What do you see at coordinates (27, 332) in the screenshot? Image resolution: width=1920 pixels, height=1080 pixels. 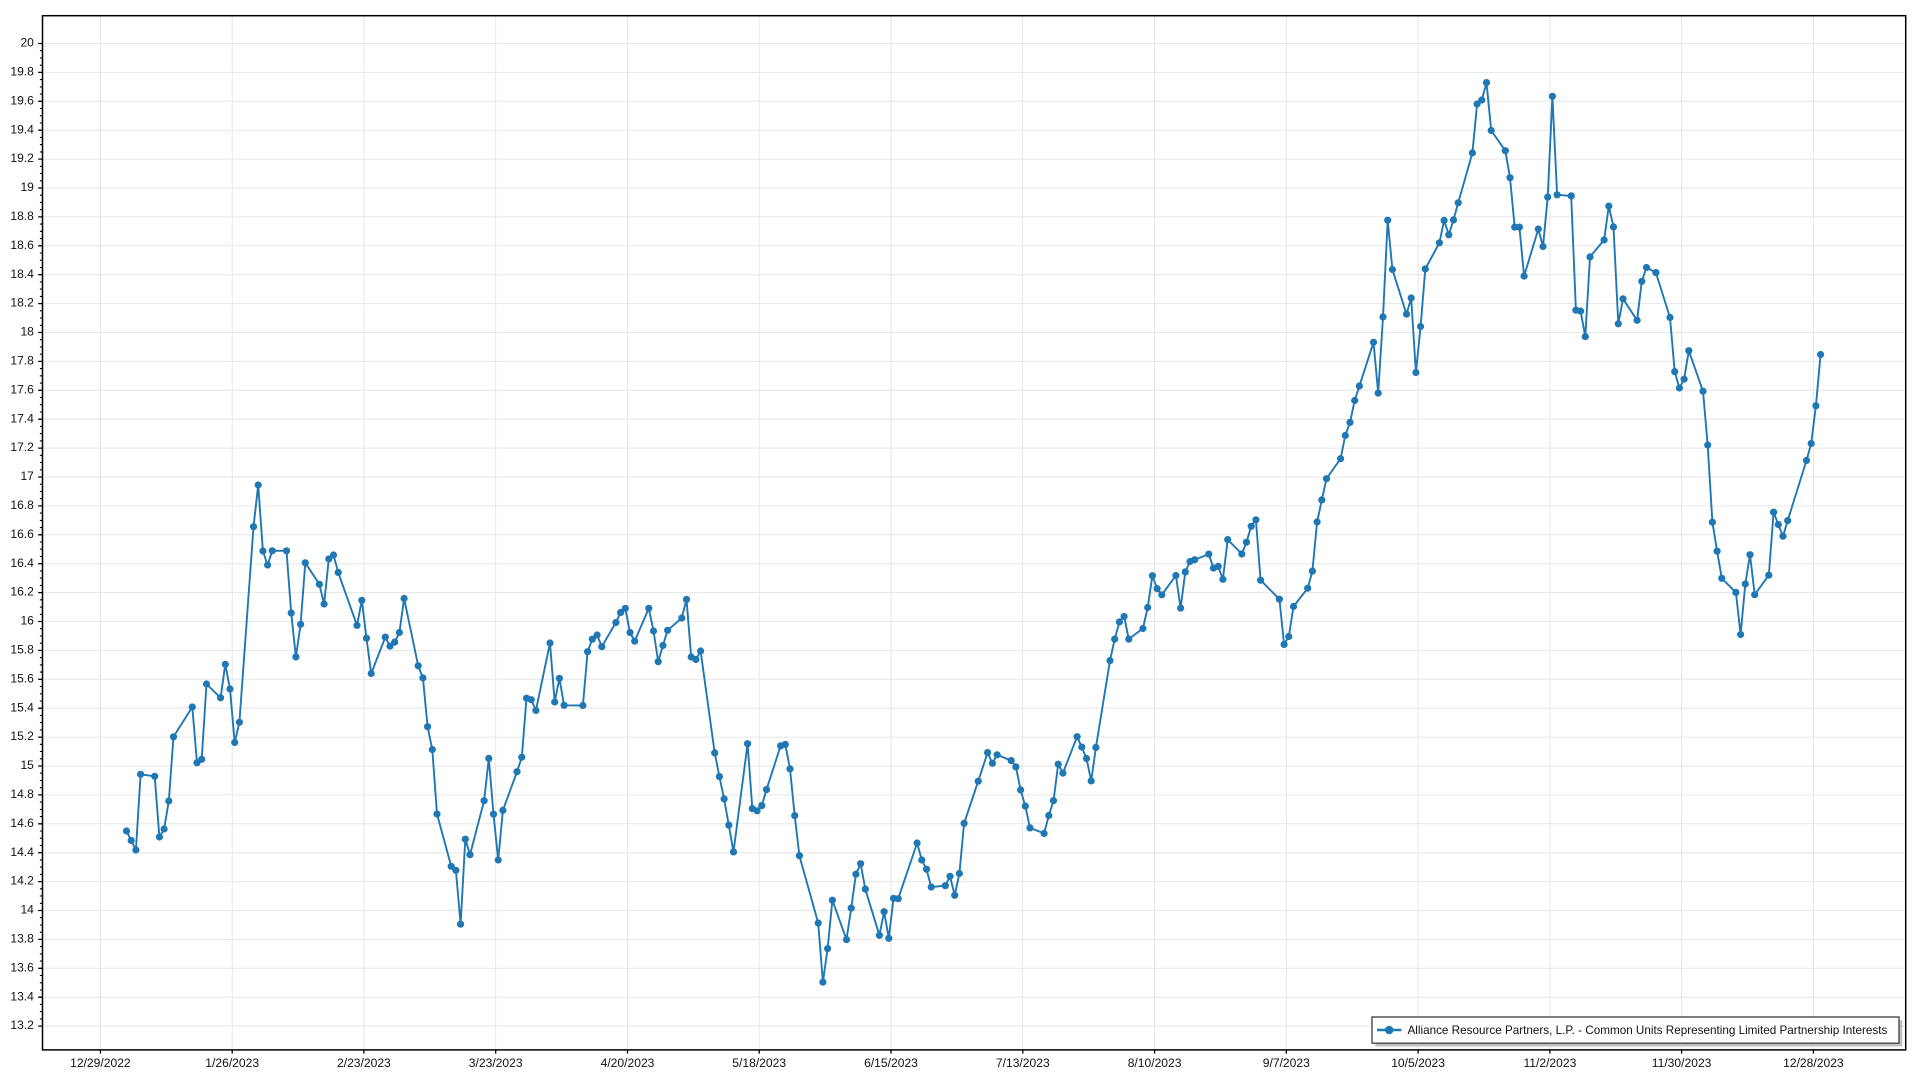 I see `svg-text: 18` at bounding box center [27, 332].